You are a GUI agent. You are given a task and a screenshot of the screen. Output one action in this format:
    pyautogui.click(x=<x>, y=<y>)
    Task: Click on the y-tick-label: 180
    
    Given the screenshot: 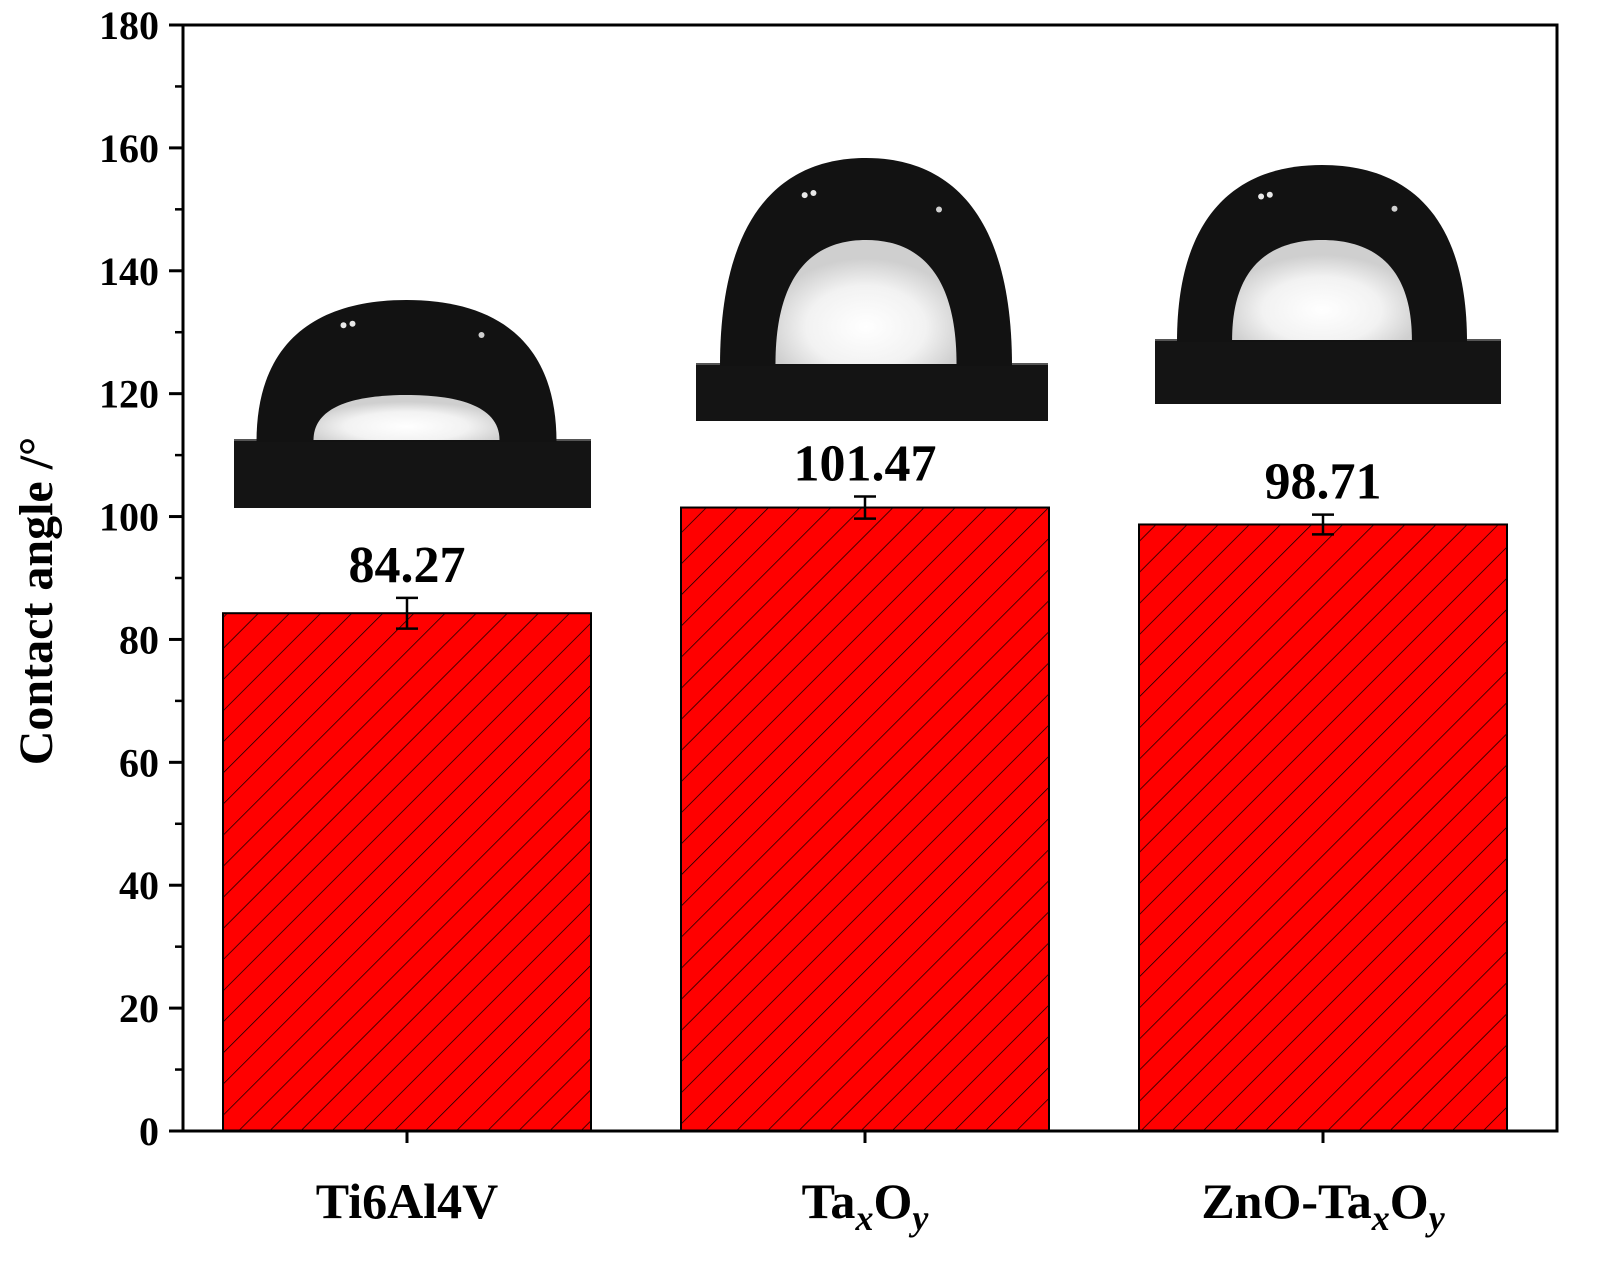 What is the action you would take?
    pyautogui.click(x=129, y=25)
    